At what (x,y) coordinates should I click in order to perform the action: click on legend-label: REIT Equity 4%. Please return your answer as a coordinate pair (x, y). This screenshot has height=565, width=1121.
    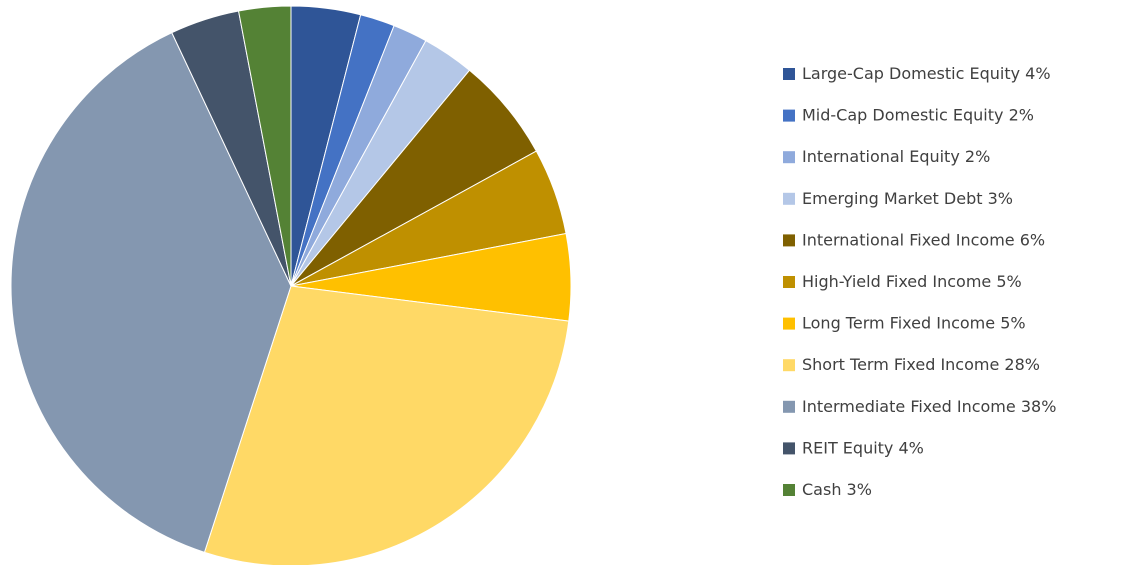
    Looking at the image, I should click on (863, 447).